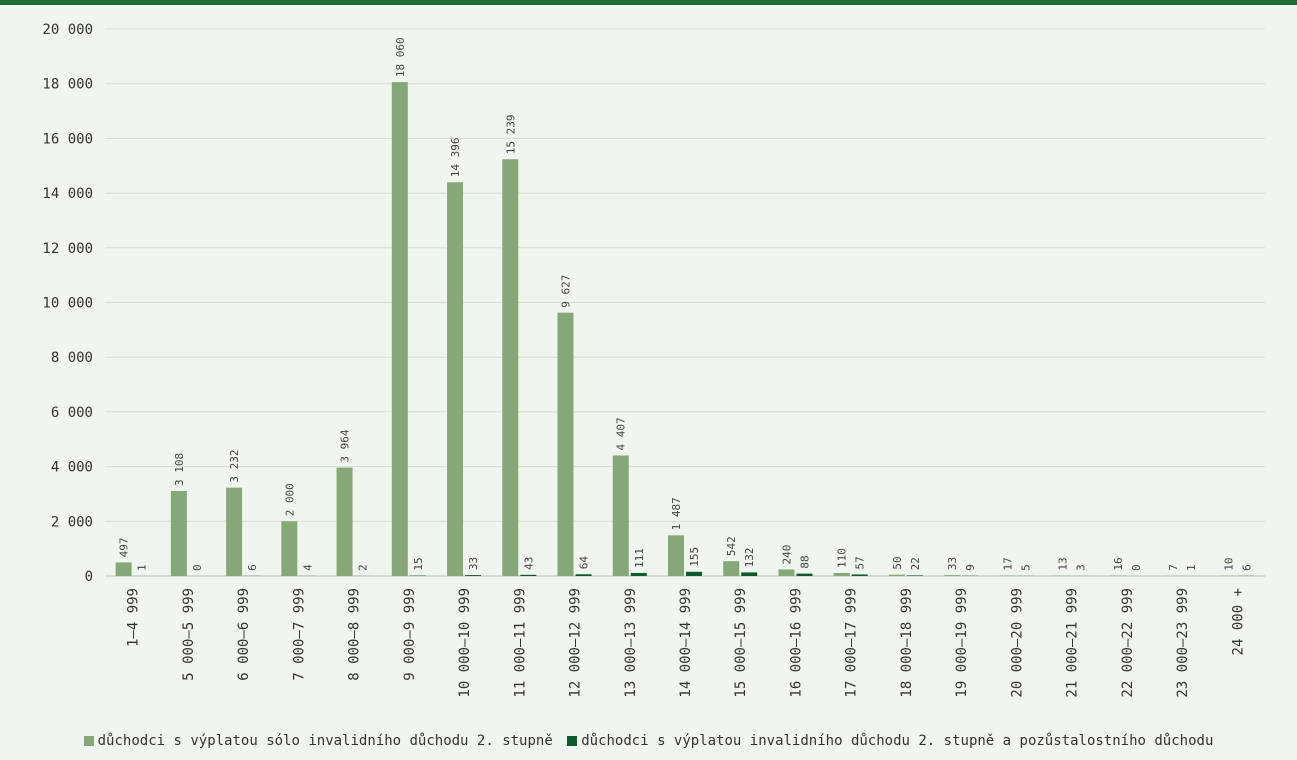 The height and width of the screenshot is (760, 1297). What do you see at coordinates (796, 643) in the screenshot?
I see `x-tick-label: 16 000–16 999` at bounding box center [796, 643].